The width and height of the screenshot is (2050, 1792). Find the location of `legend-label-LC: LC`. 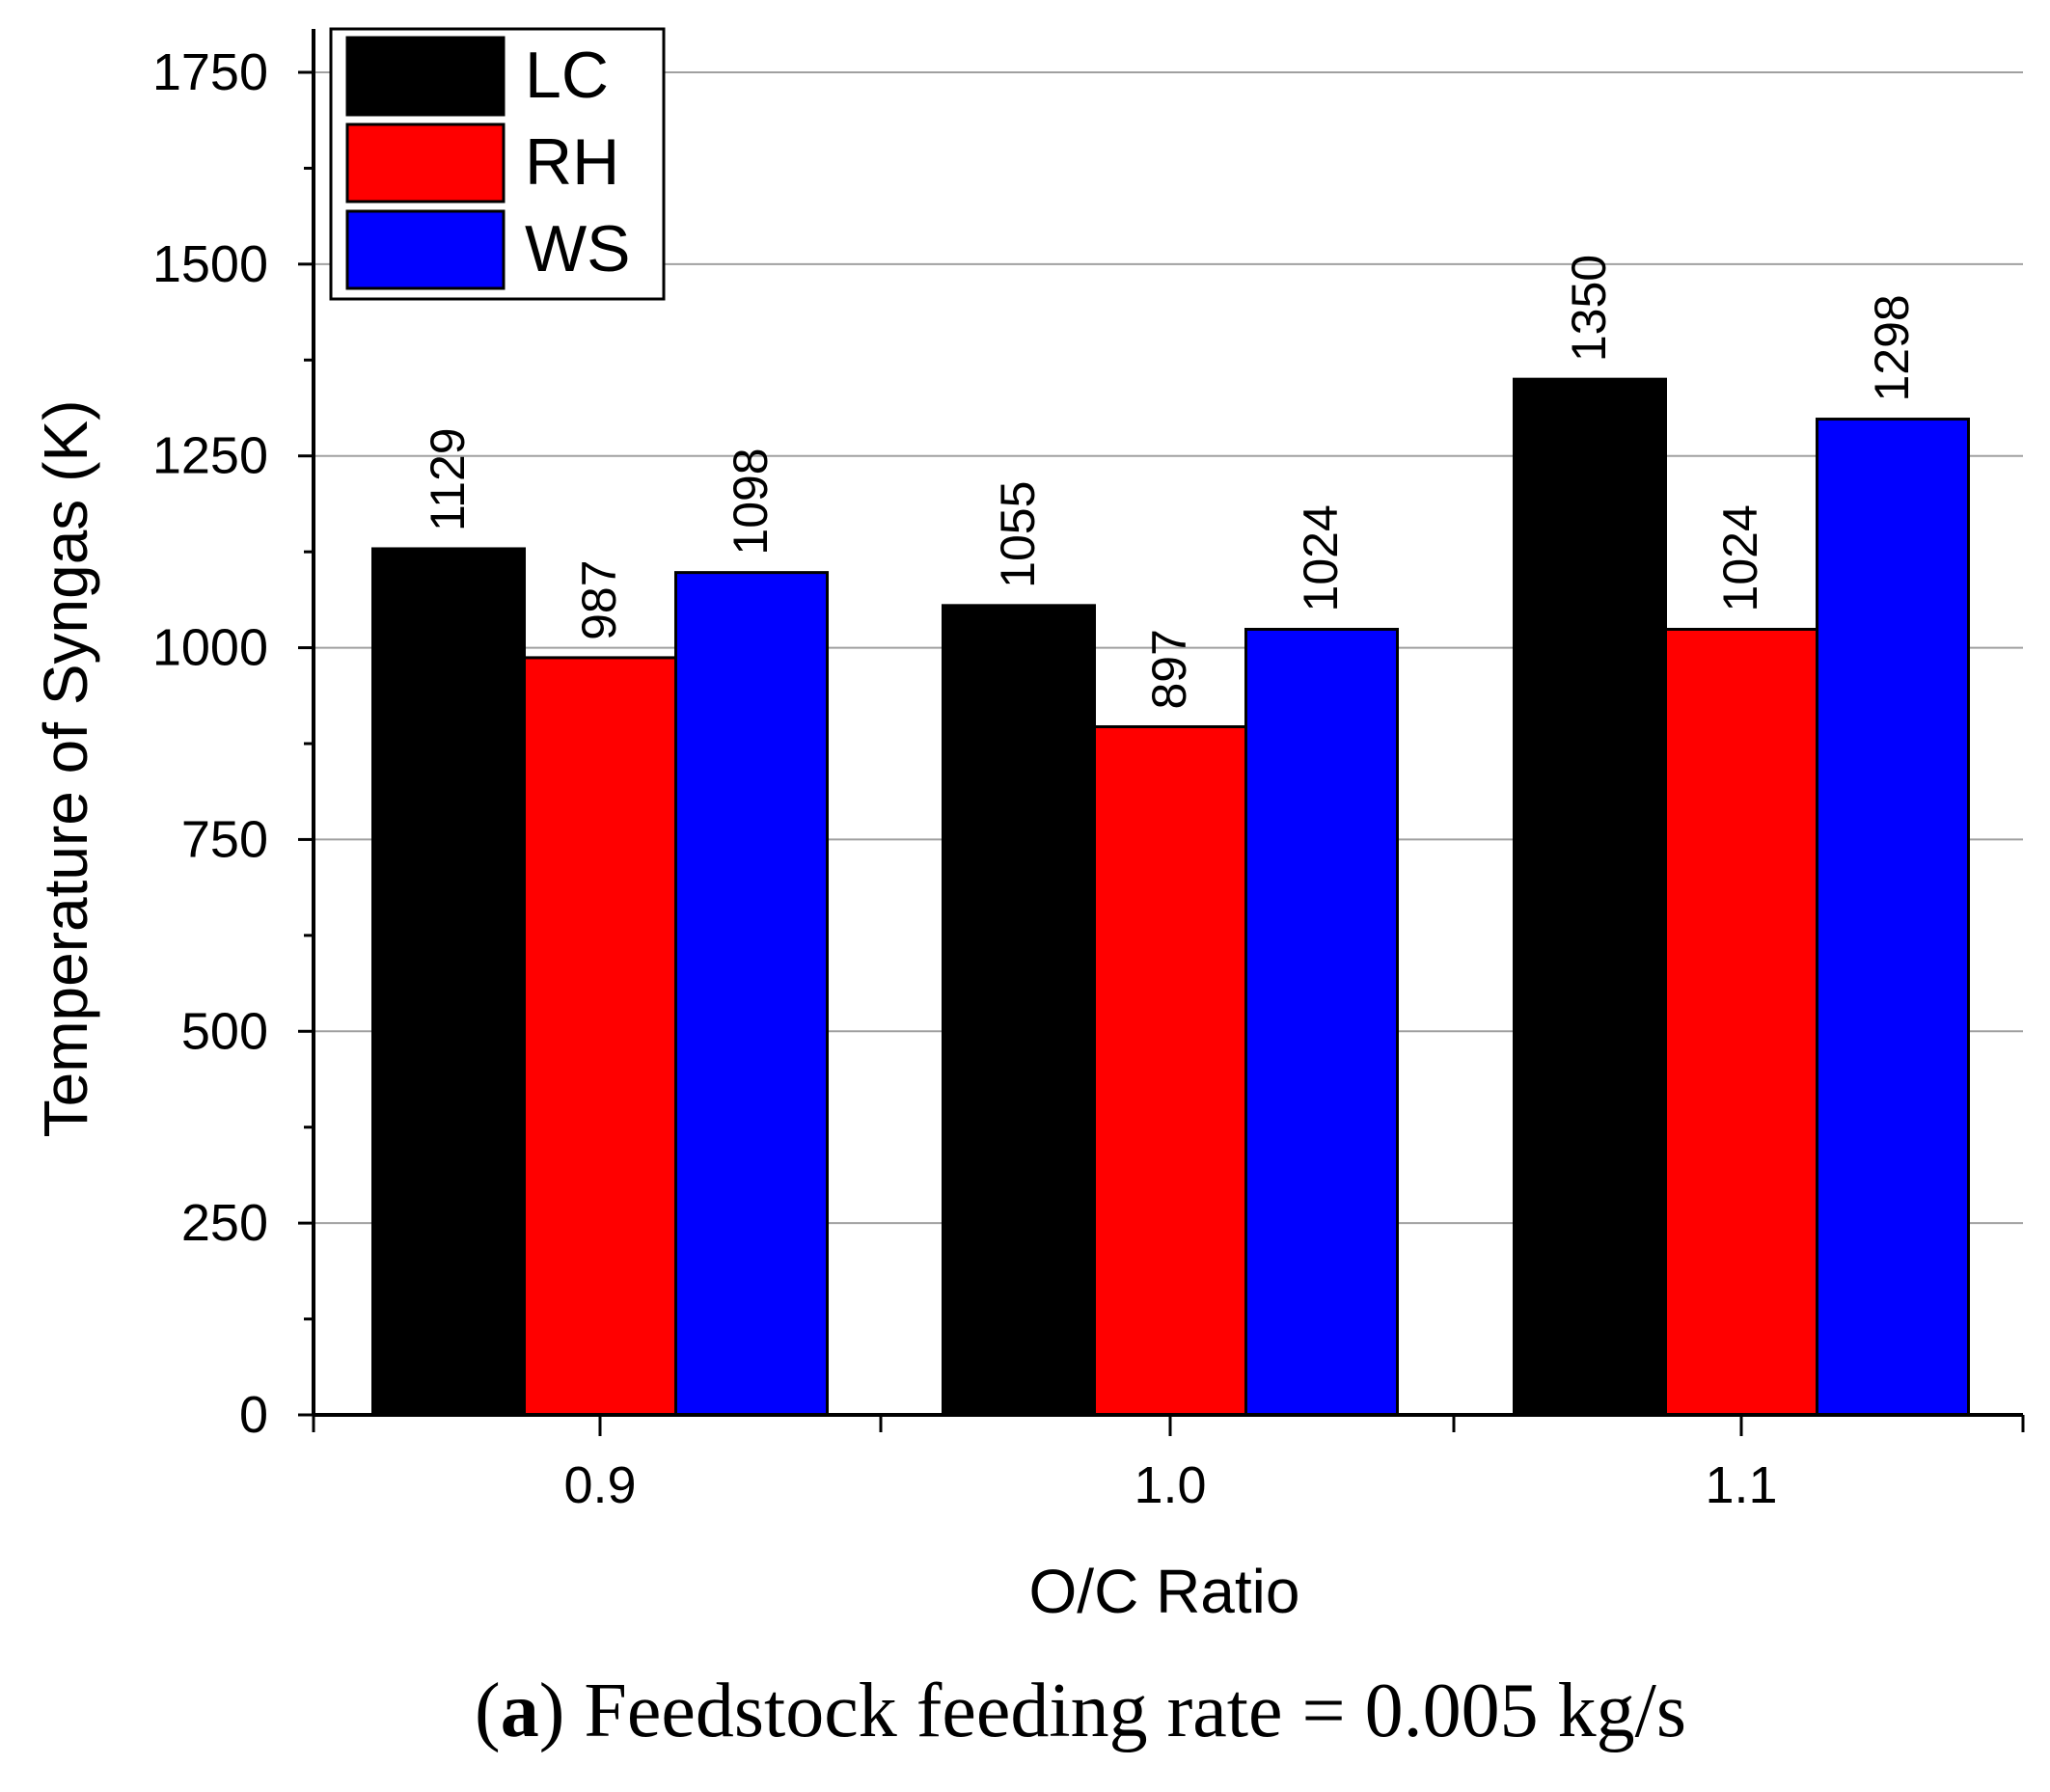

legend-label-LC: LC is located at coordinates (567, 76).